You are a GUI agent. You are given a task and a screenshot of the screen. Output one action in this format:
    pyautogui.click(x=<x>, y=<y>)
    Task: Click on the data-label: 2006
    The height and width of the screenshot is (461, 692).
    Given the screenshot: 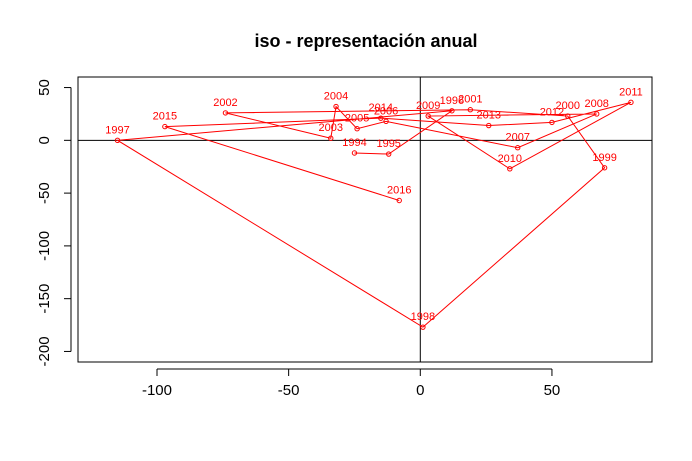 What is the action you would take?
    pyautogui.click(x=386, y=111)
    